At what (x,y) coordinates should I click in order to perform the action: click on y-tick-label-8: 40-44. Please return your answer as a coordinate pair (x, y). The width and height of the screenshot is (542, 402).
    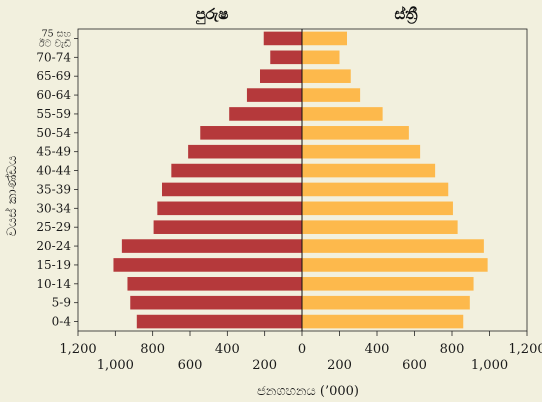
    Looking at the image, I should click on (53, 171).